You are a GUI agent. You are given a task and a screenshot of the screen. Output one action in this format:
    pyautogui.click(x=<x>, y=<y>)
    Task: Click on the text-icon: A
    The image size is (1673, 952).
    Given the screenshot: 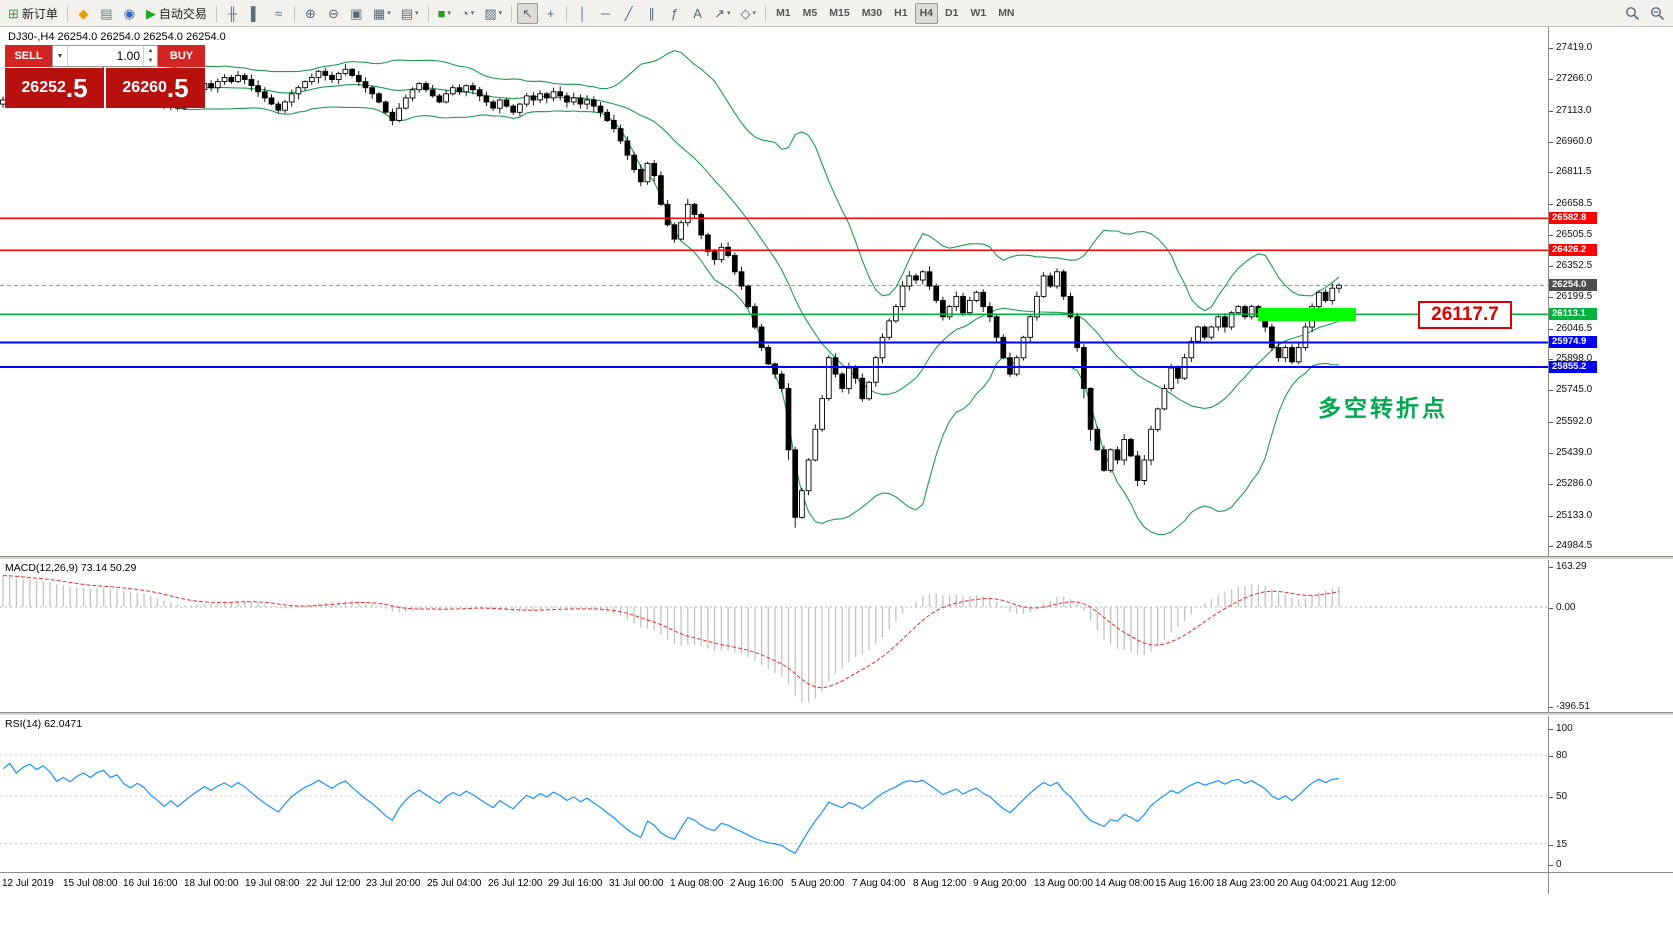 What is the action you would take?
    pyautogui.click(x=697, y=13)
    